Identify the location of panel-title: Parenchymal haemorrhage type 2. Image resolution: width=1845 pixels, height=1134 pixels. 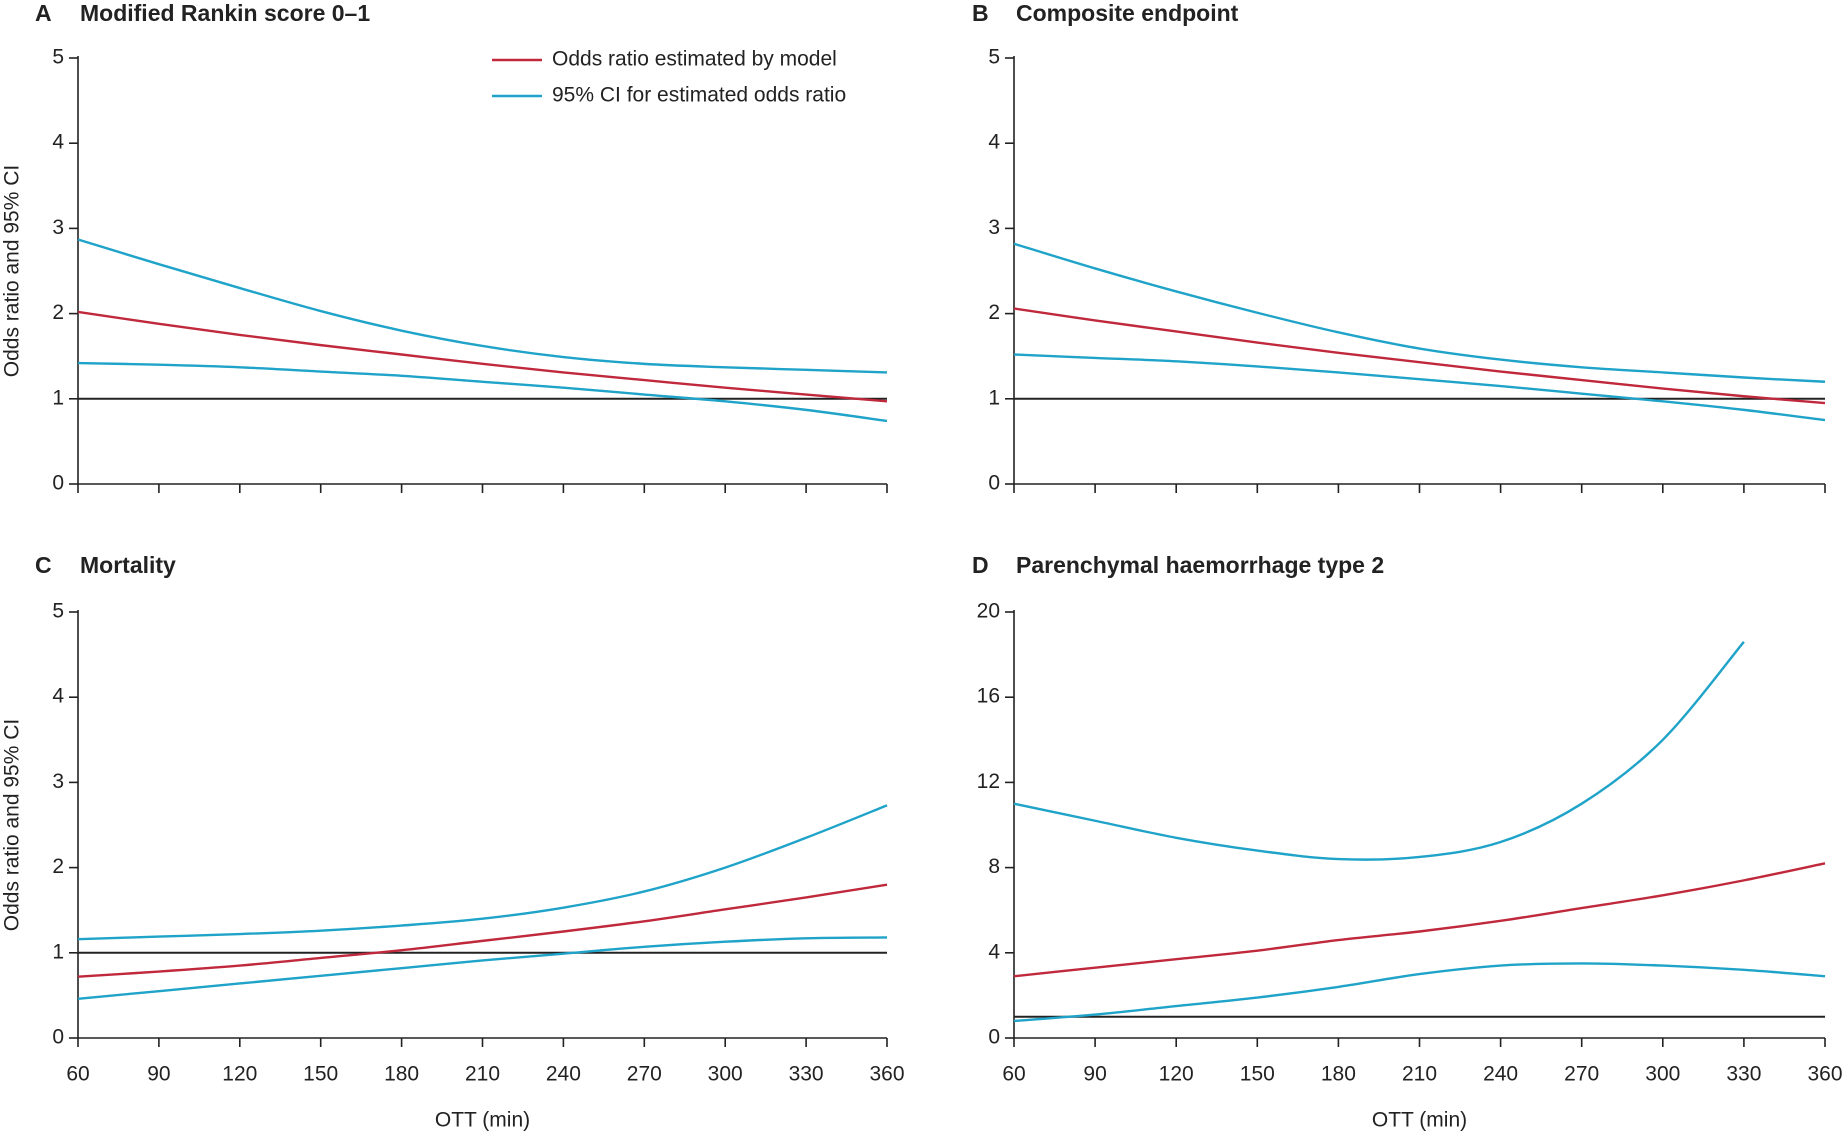
(1200, 565).